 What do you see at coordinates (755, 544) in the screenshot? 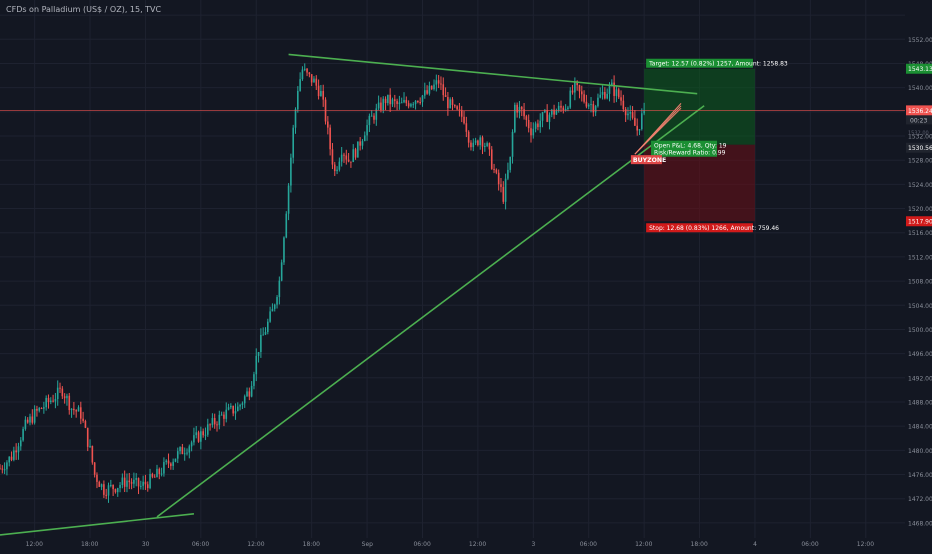
I see `x-tick-label: 4` at bounding box center [755, 544].